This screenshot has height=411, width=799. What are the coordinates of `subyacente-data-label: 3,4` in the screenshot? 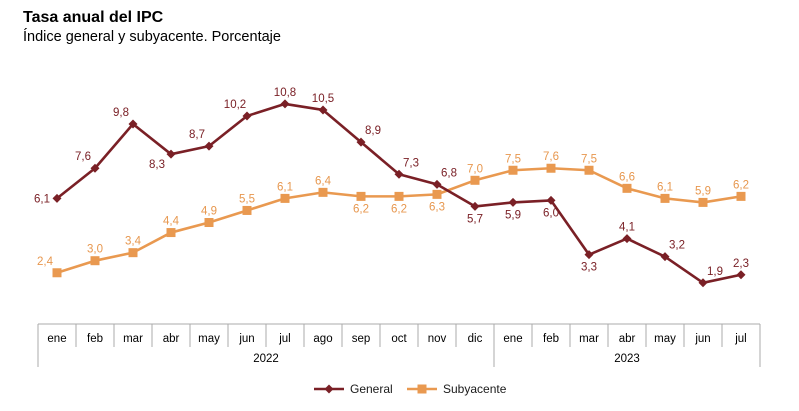 It's located at (133, 242).